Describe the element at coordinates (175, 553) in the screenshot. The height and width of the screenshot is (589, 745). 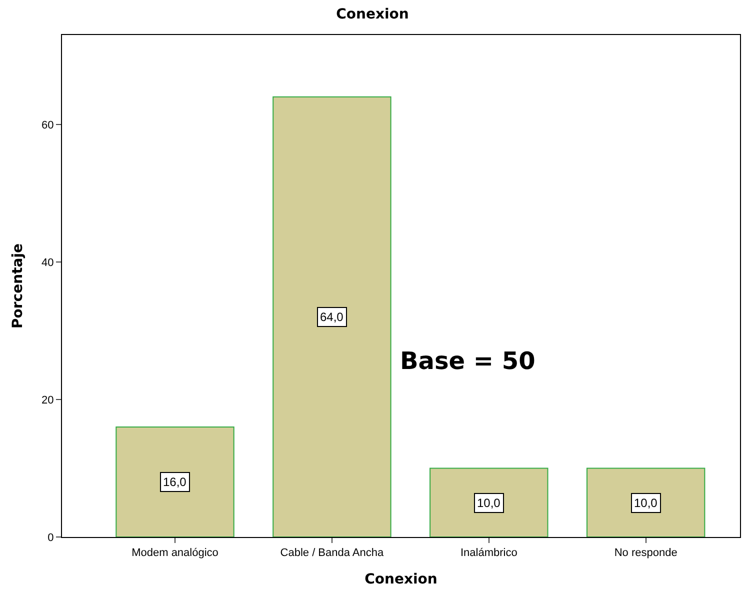
I see `x-tick-label: Modem analógico` at that location.